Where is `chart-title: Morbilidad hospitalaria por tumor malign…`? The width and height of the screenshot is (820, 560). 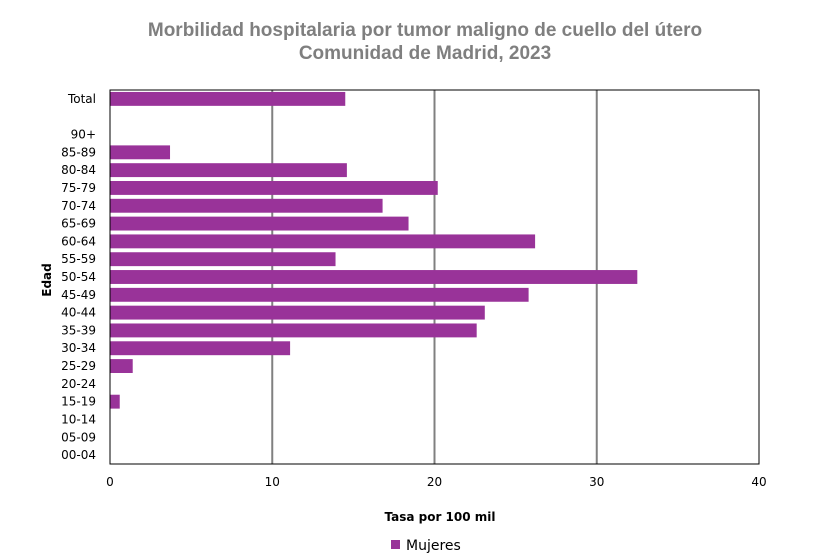
chart-title: Morbilidad hospitalaria por tumor malign… is located at coordinates (425, 30).